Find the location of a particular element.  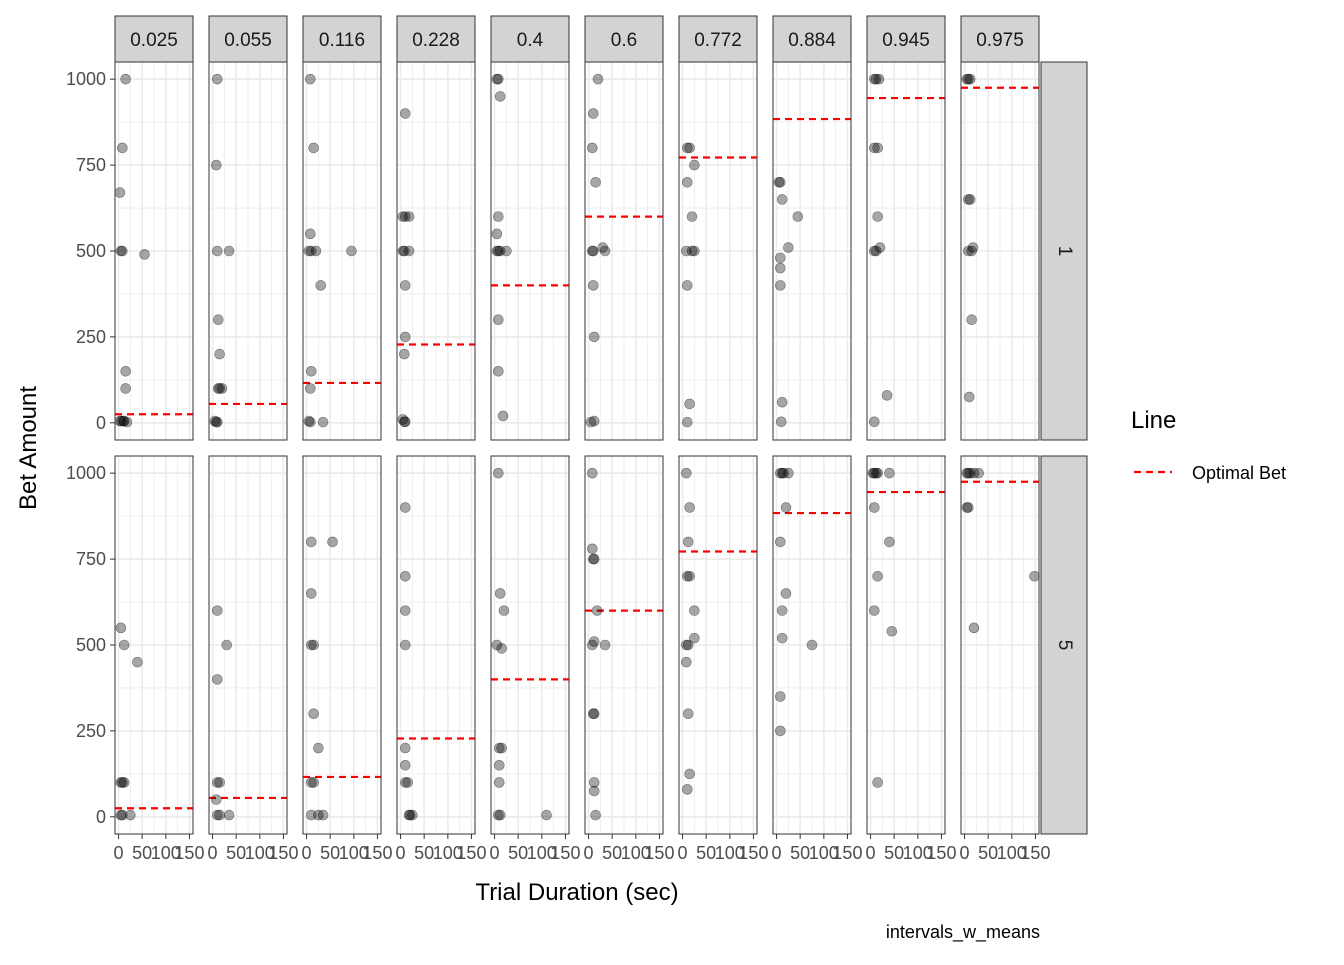

facet-strip-label: 0.4 is located at coordinates (530, 40).